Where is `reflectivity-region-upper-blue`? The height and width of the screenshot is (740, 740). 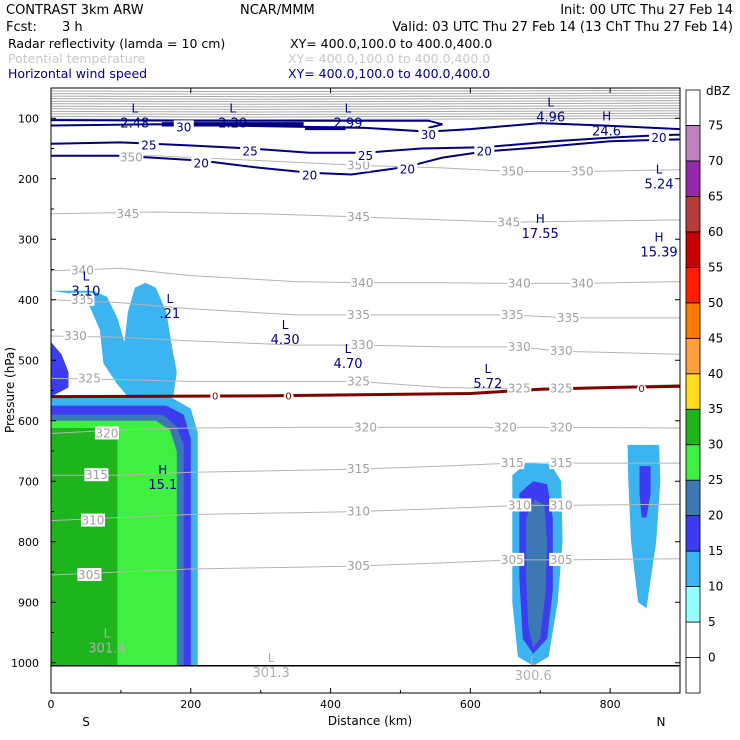 reflectivity-region-upper-blue is located at coordinates (60, 369).